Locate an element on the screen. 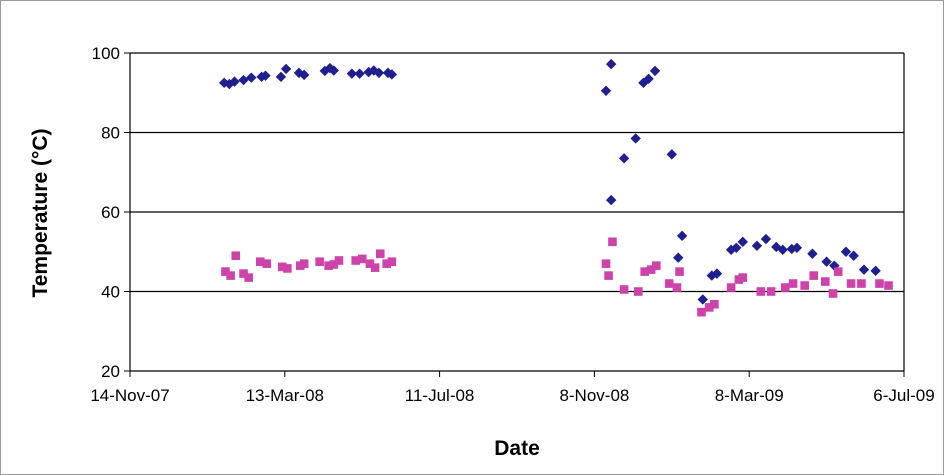 This screenshot has width=944, height=475. x-tick-label: 8-Mar-09 is located at coordinates (749, 395).